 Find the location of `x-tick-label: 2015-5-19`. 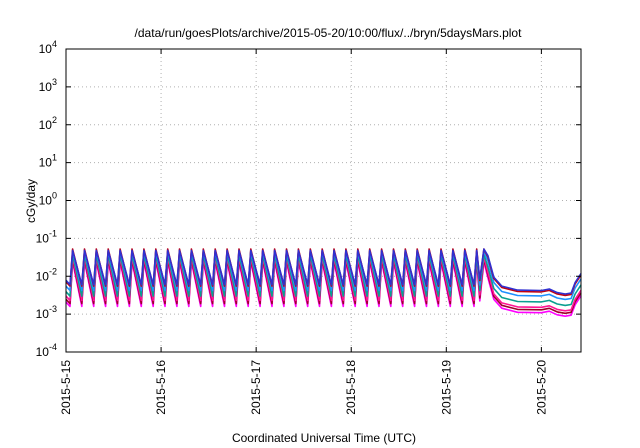

x-tick-label: 2015-5-19 is located at coordinates (446, 387).